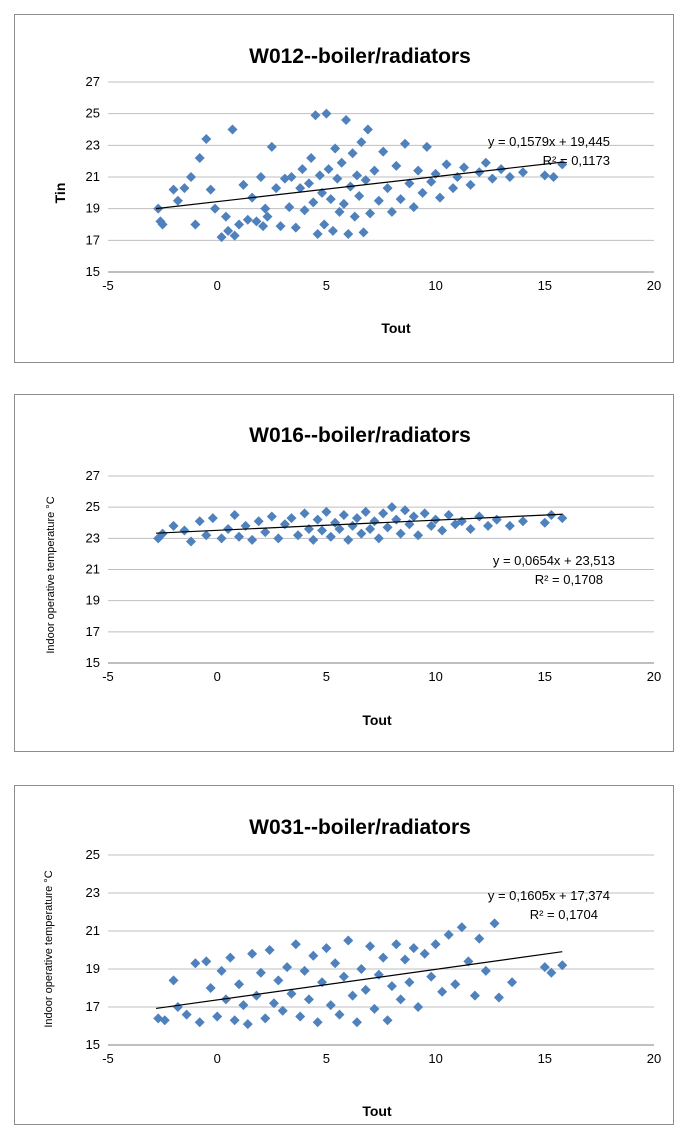 The width and height of the screenshot is (689, 1138). What do you see at coordinates (377, 720) in the screenshot?
I see `x-axis-title: Tout` at bounding box center [377, 720].